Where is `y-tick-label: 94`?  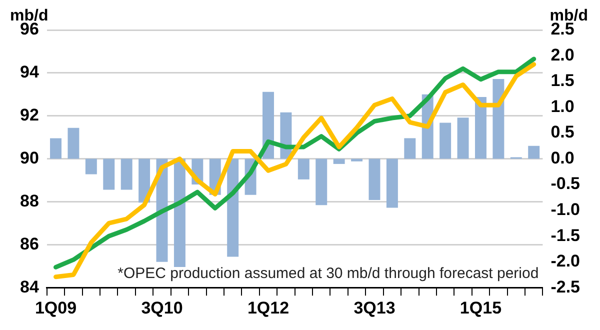
y-tick-label: 94 is located at coordinates (30, 72).